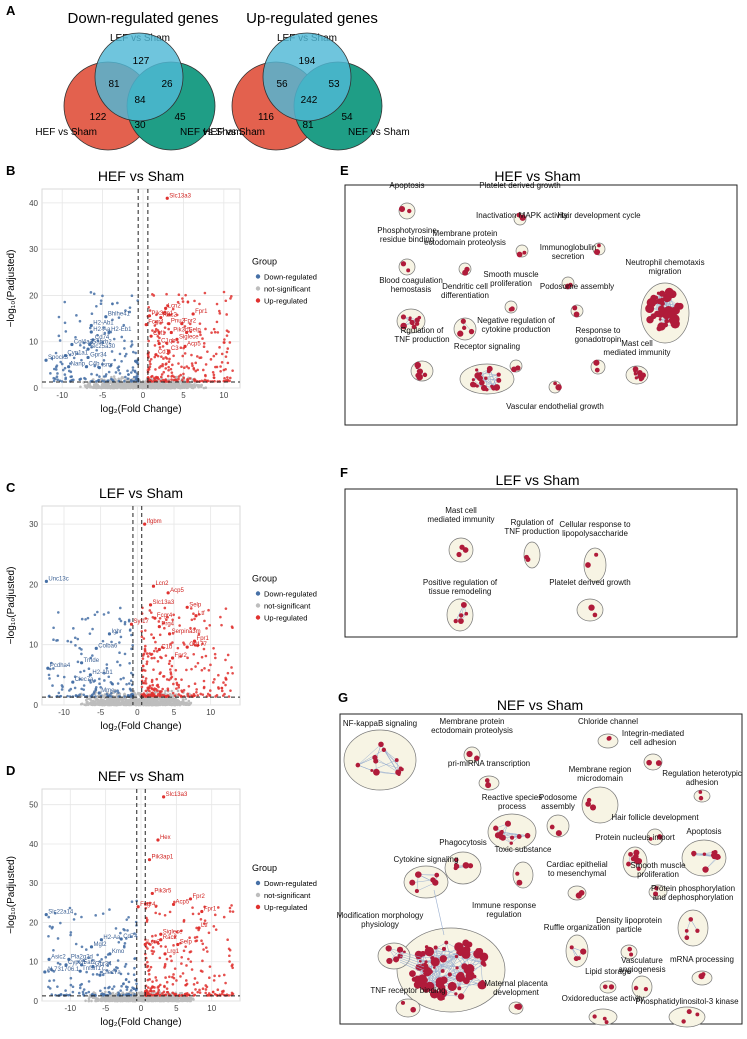 This screenshot has height=1039, width=747. Describe the element at coordinates (137, 712) in the screenshot. I see `x-tick-label: 0` at that location.